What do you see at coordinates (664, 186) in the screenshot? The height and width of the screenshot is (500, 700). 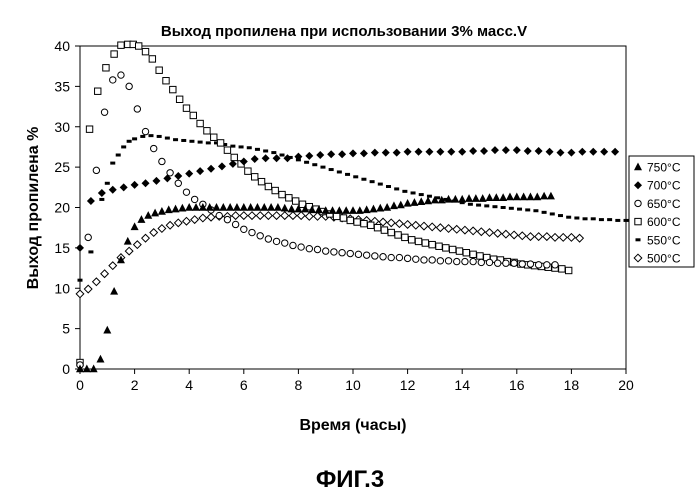 I see `legend-label-700c: 700°C` at bounding box center [664, 186].